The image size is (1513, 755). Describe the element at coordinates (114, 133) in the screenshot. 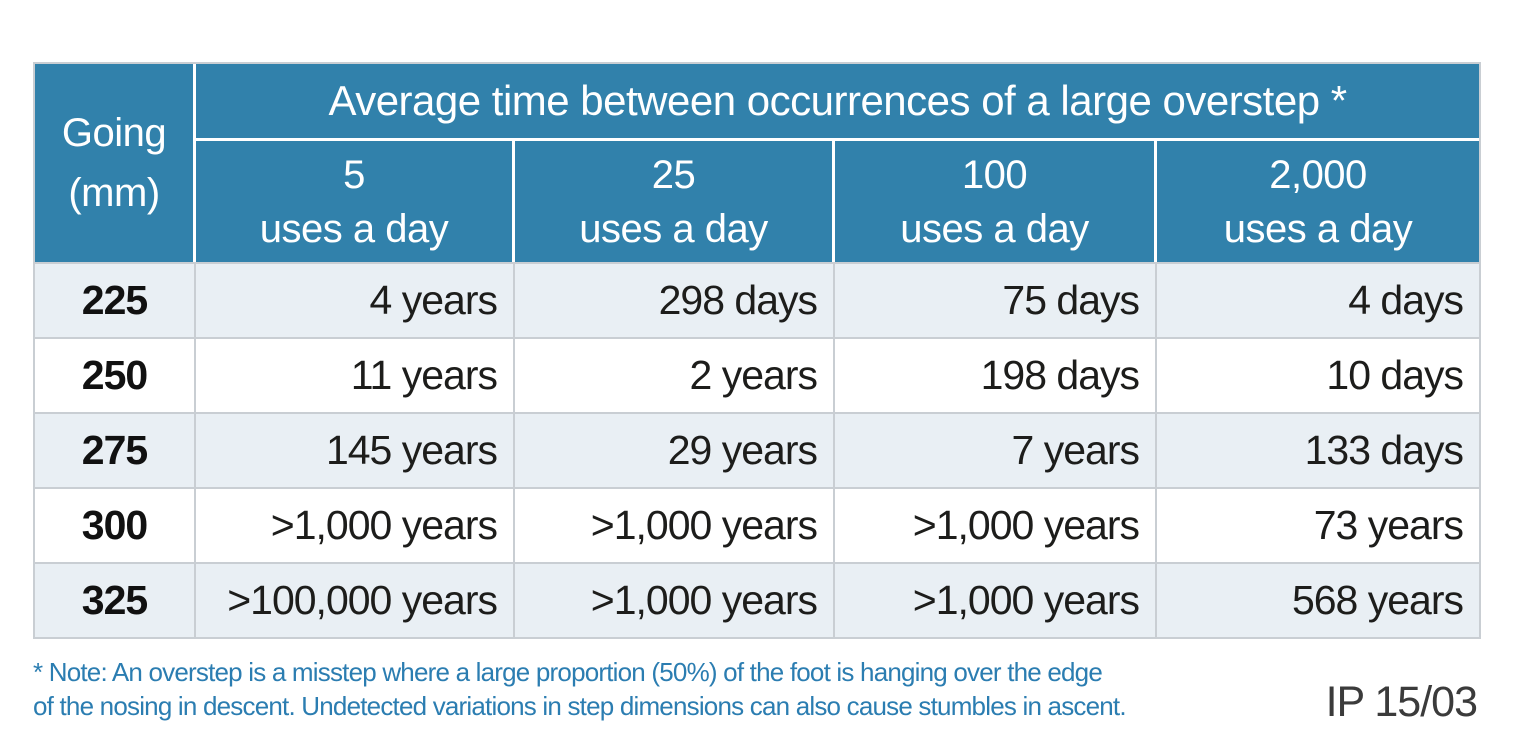

I see `going-header-line1: Going` at that location.